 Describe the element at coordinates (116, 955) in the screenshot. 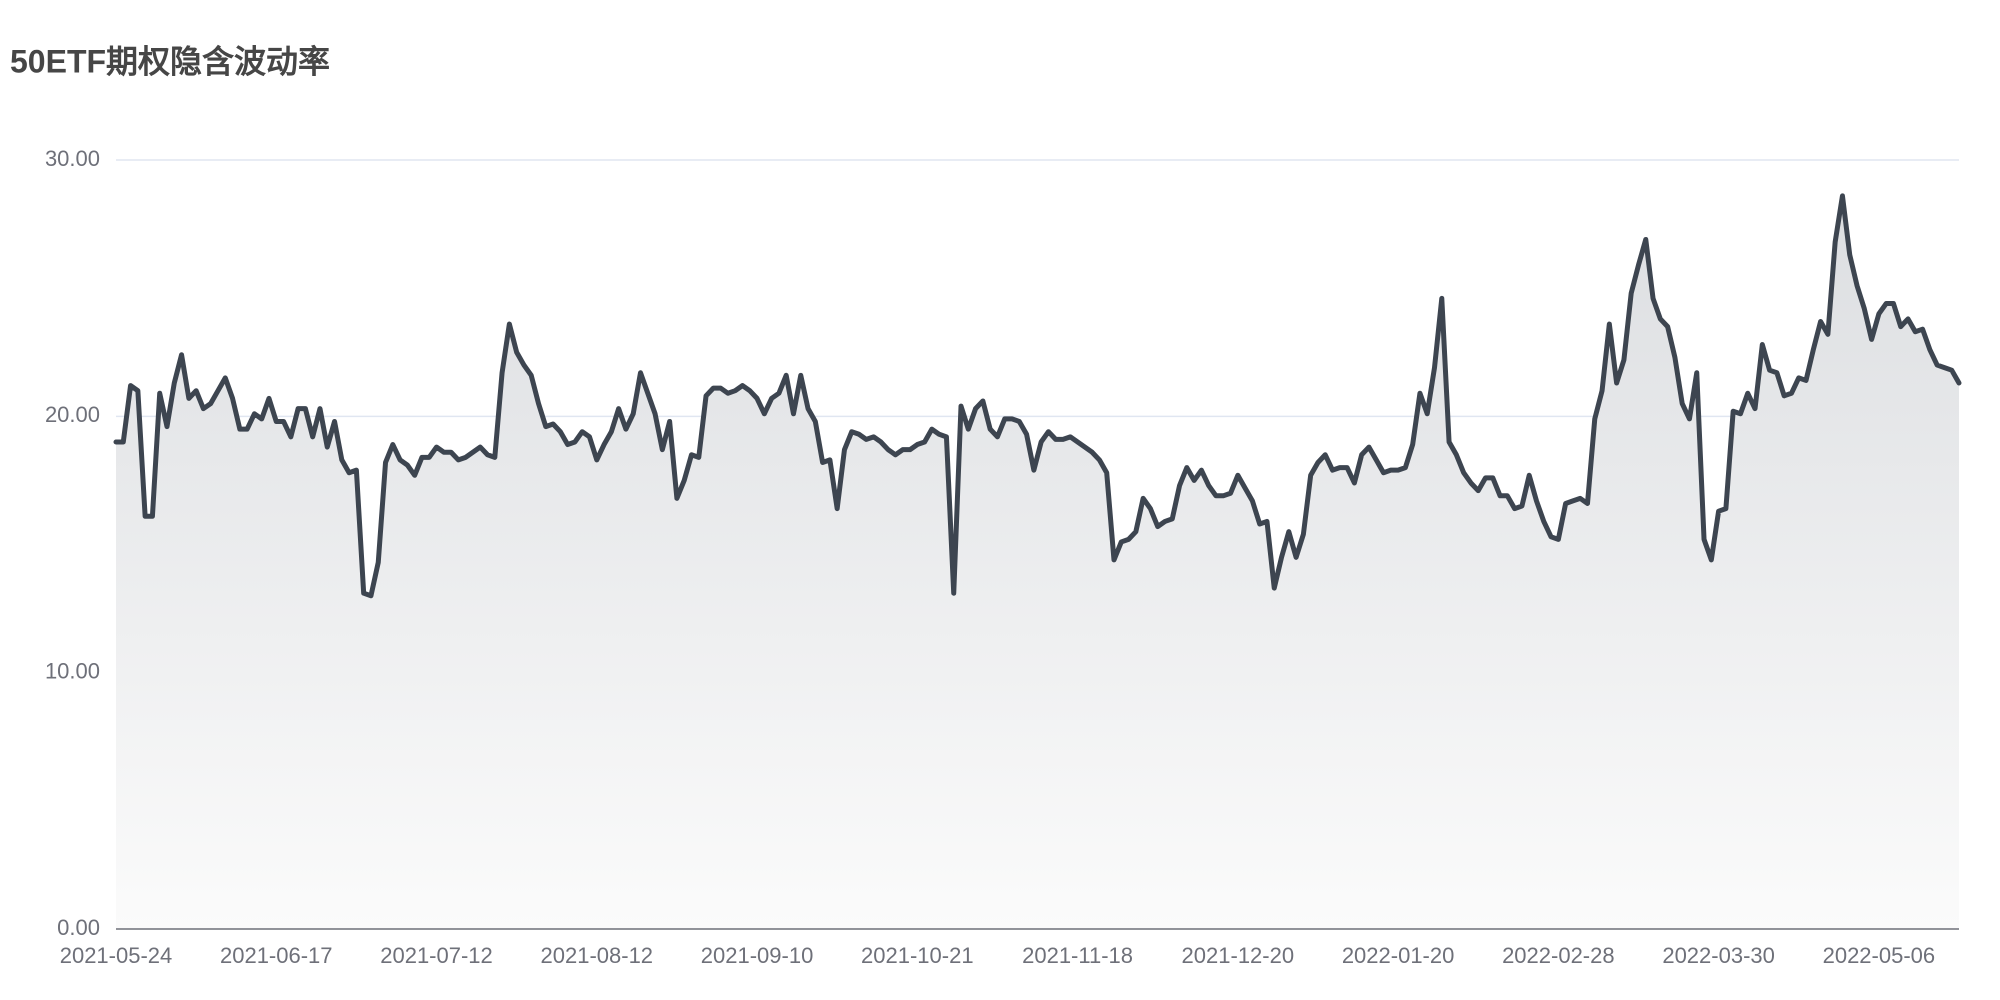

I see `x-tick-label: 2021-05-24` at that location.